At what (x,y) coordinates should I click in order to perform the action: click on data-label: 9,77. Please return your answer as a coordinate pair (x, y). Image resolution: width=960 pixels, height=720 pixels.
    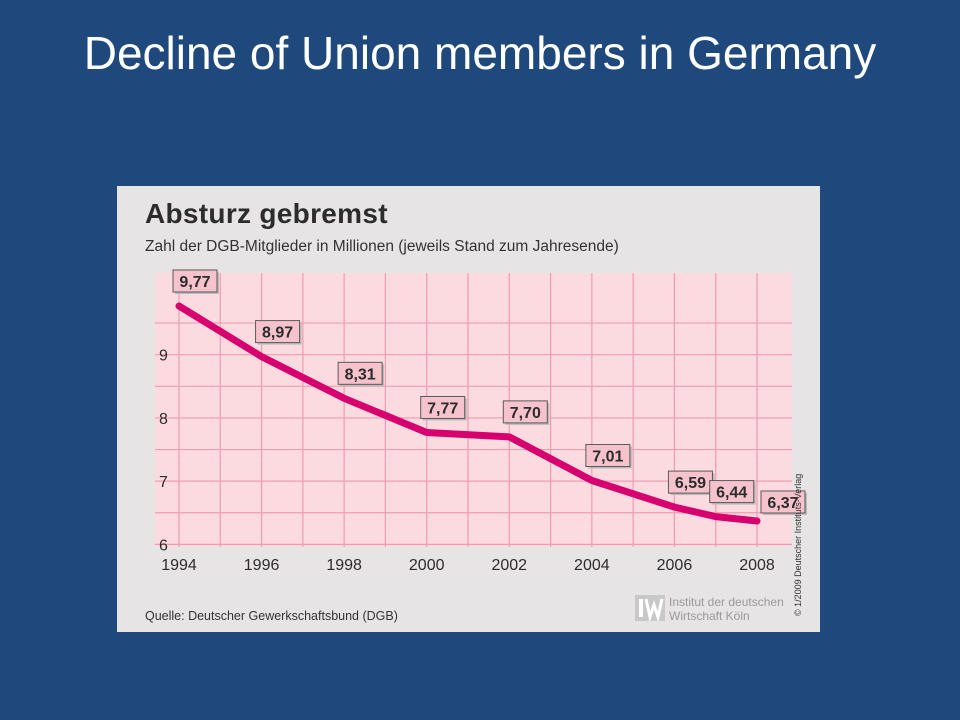
    Looking at the image, I should click on (195, 281).